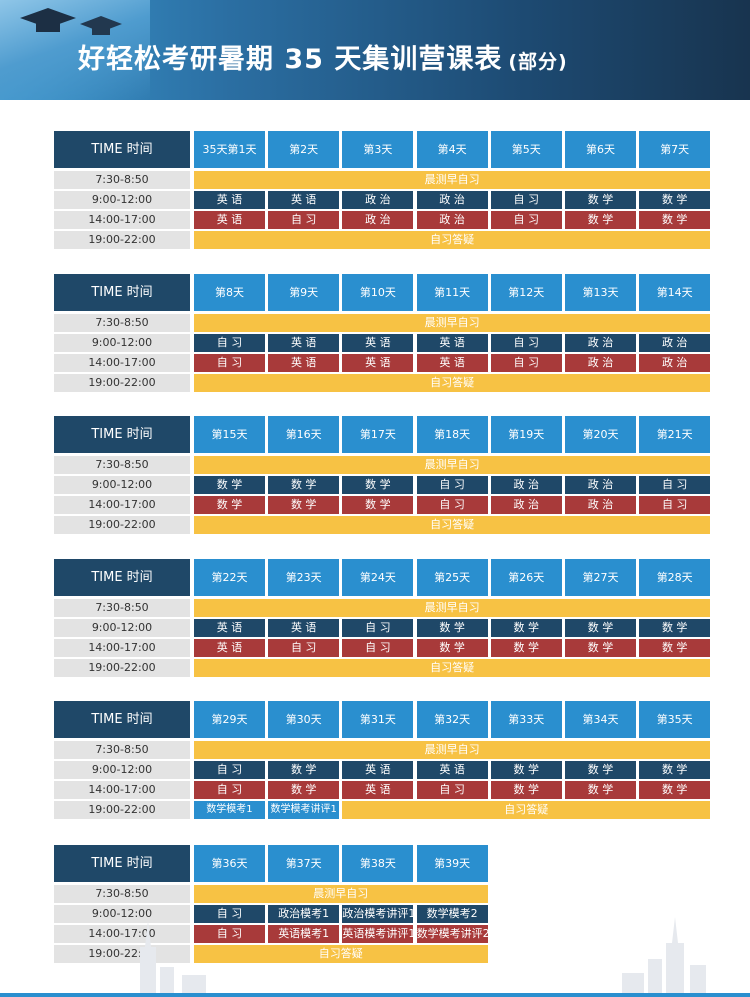  I want to click on day-header: 第33天, so click(526, 719).